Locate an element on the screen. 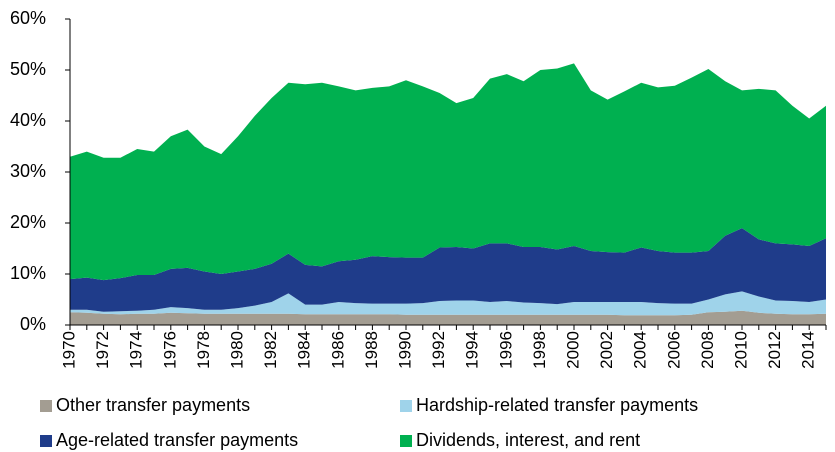  x-tick-label: 2008 is located at coordinates (707, 350).